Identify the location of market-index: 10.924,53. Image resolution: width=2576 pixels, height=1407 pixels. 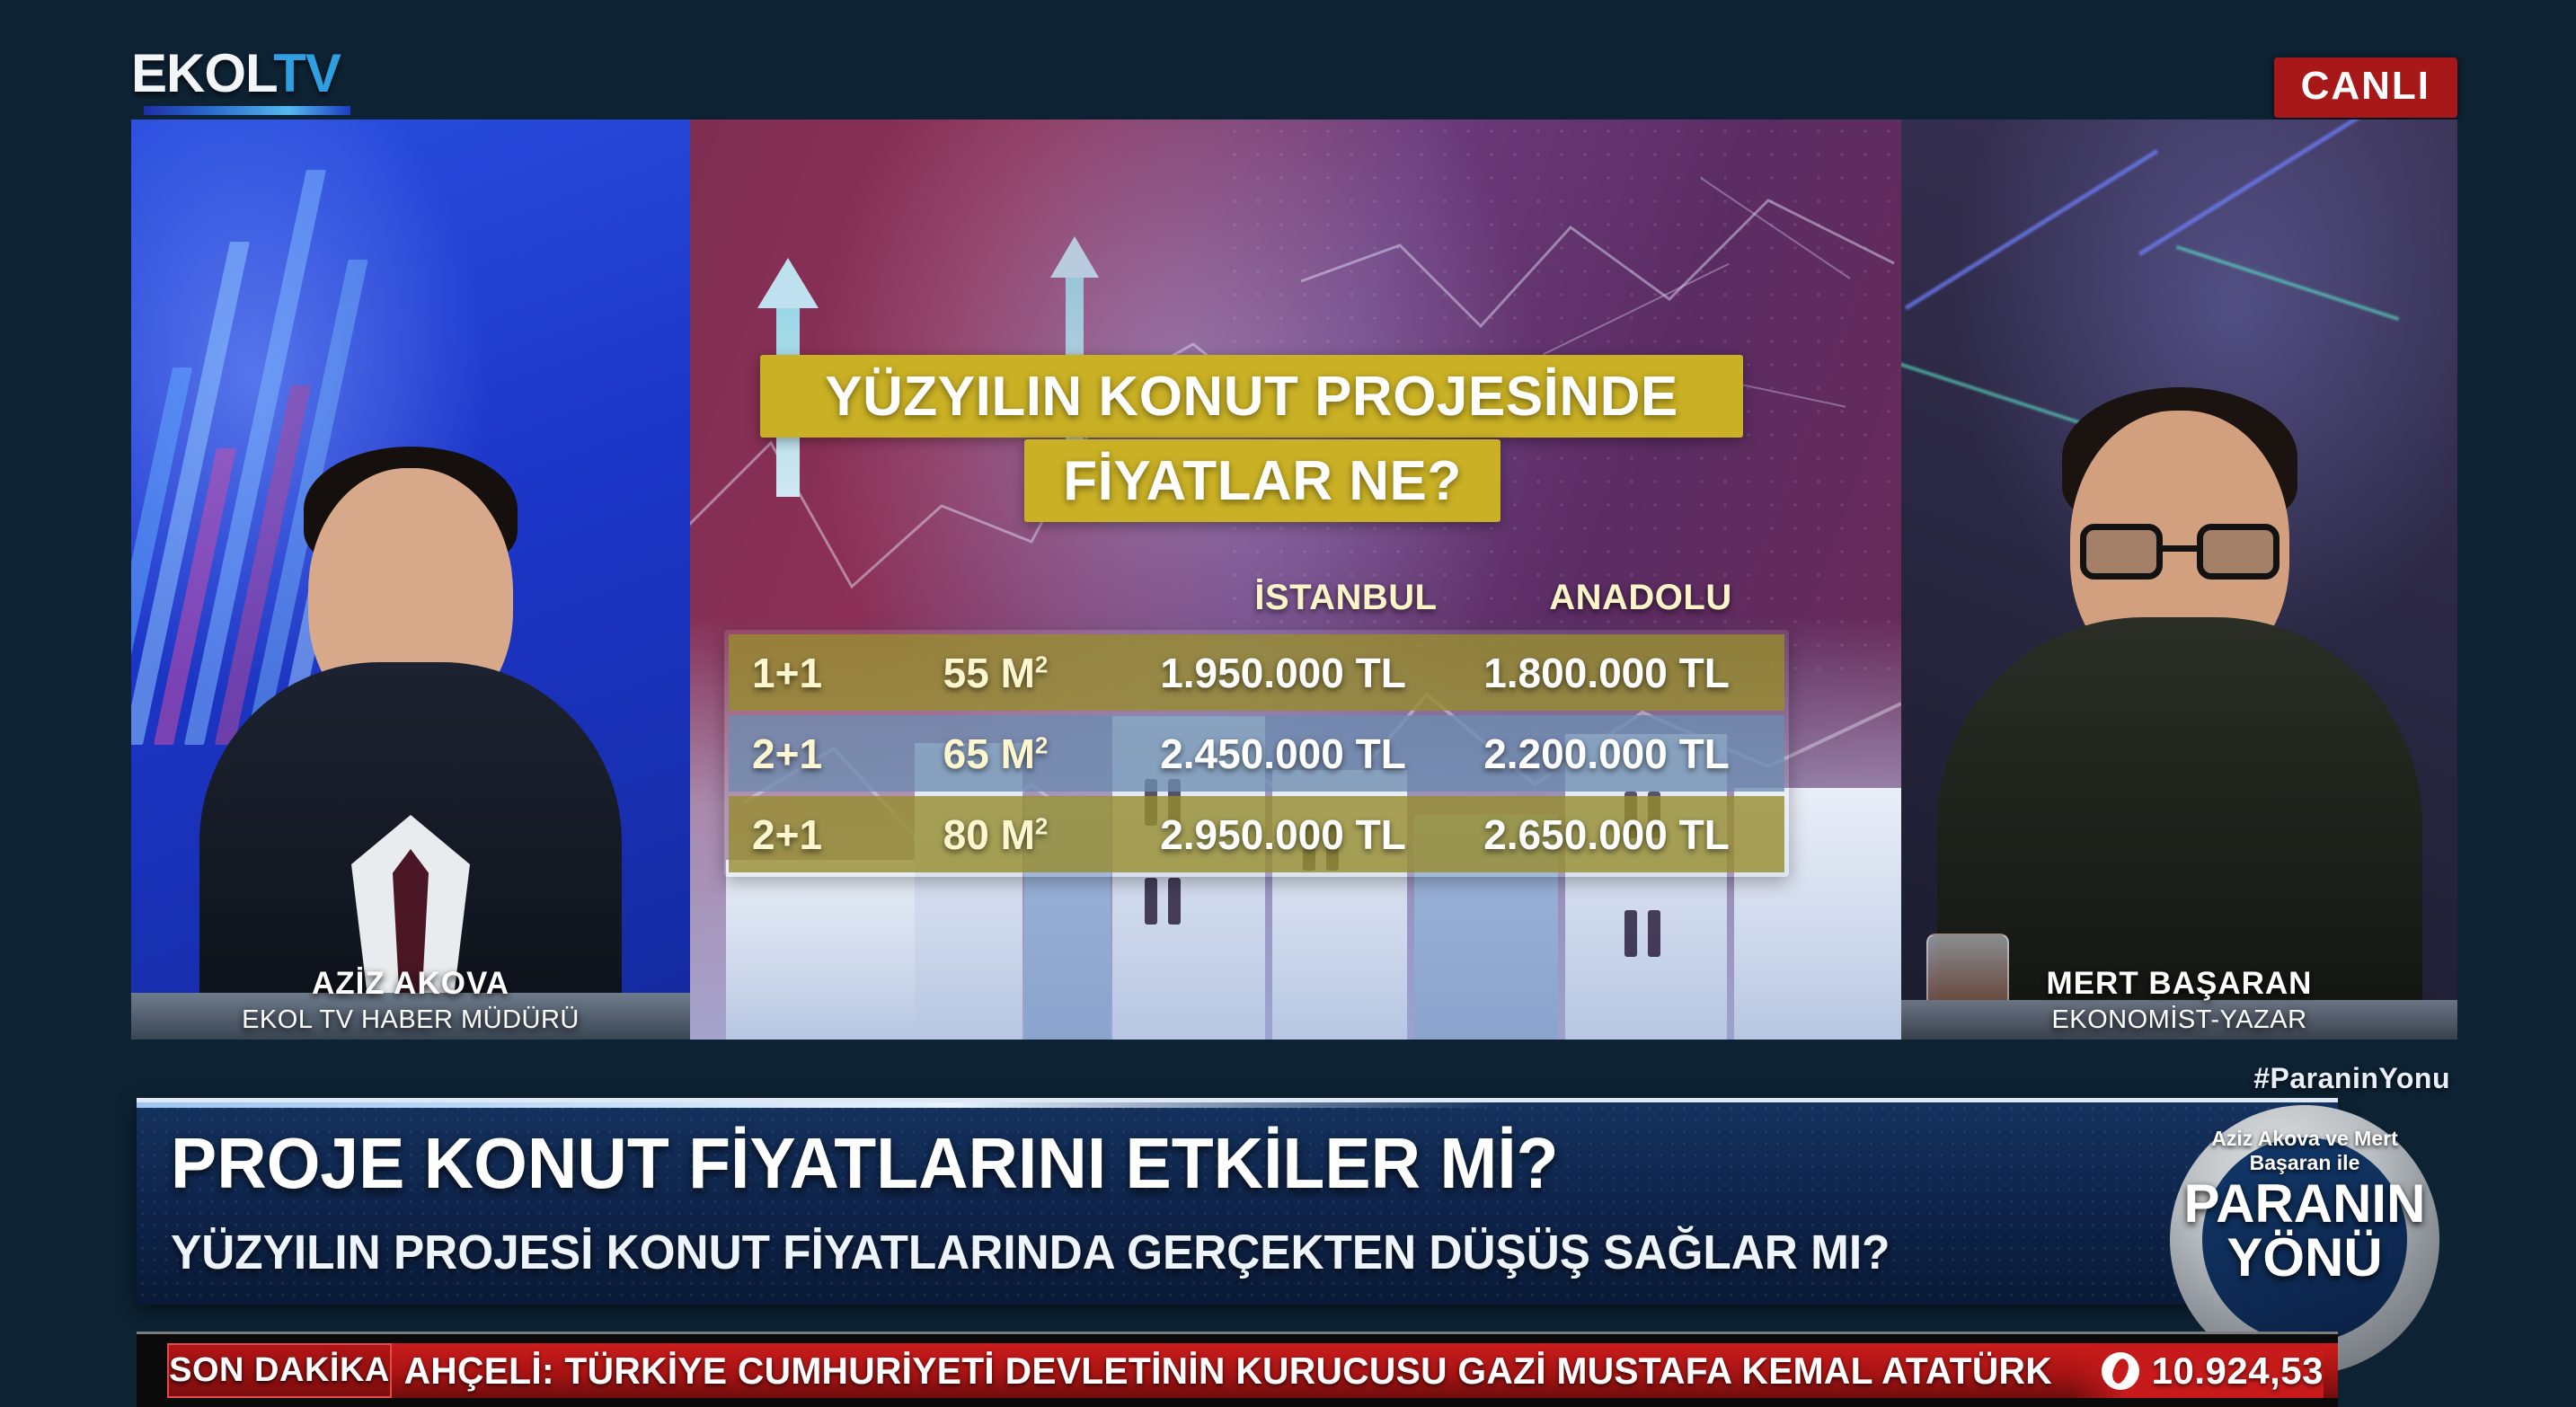
(2197, 1371).